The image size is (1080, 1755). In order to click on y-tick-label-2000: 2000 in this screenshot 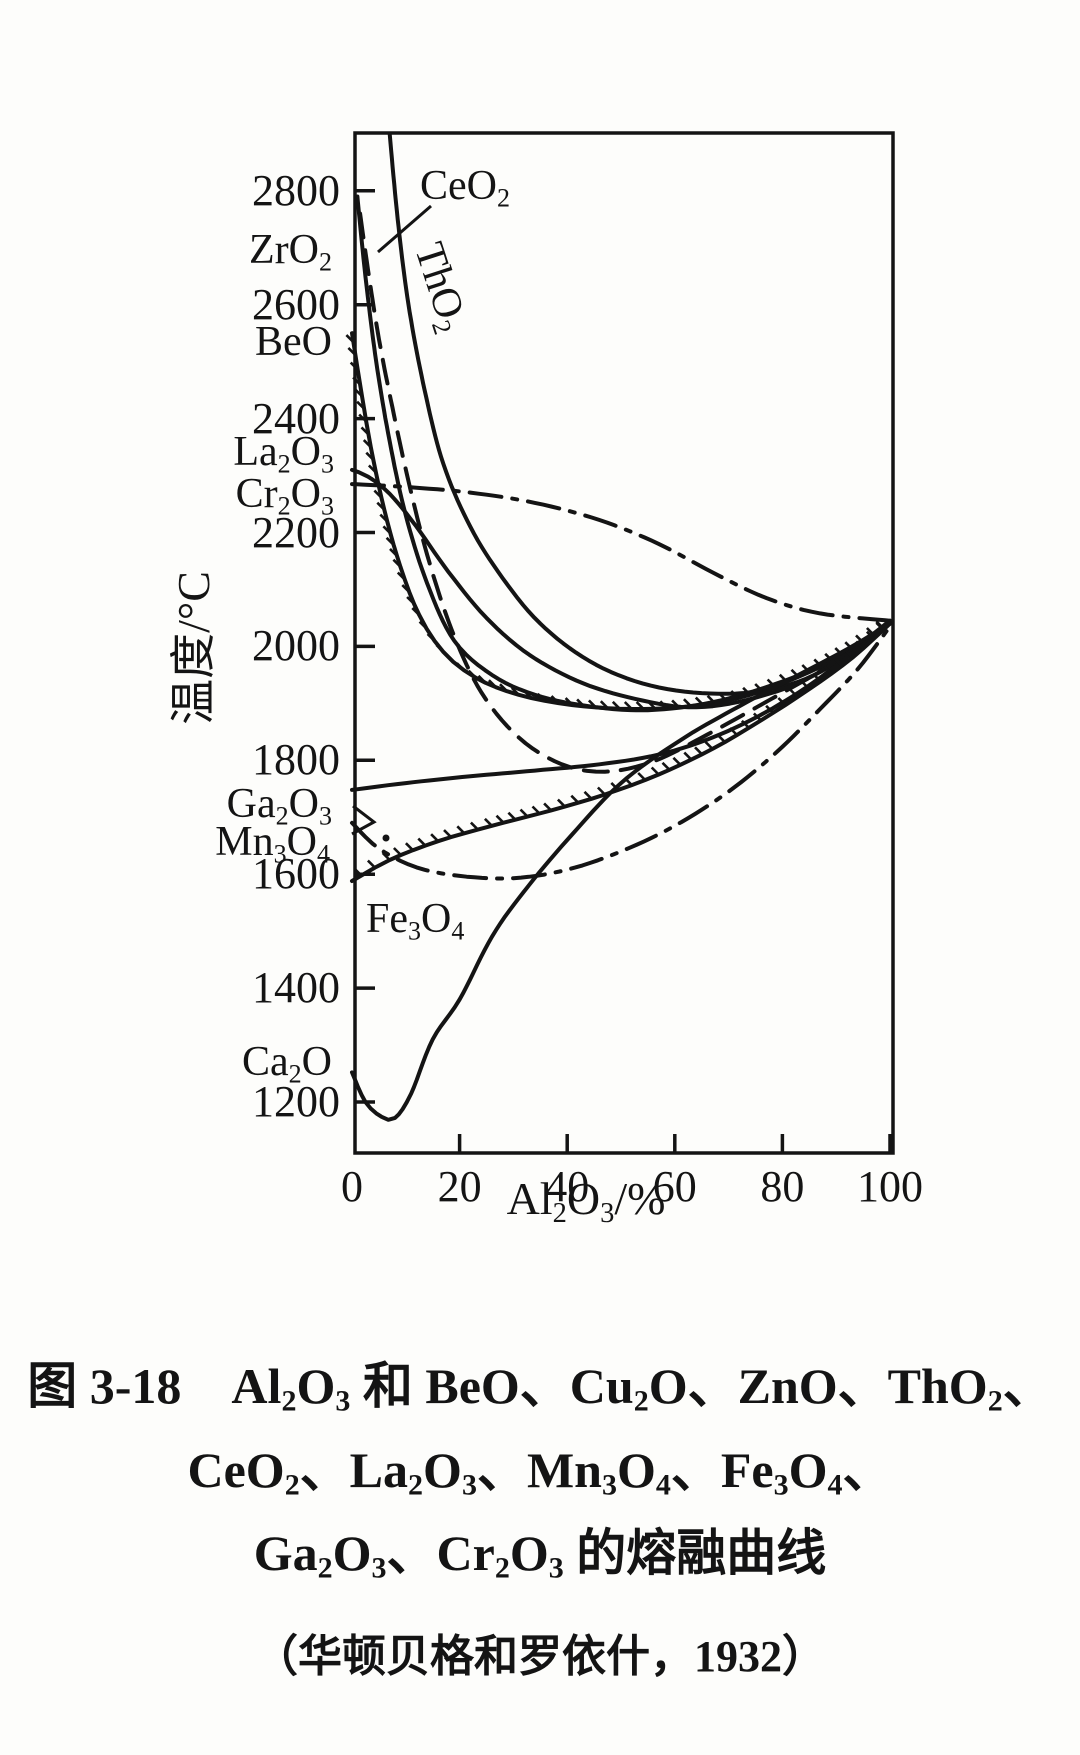, I will do `click(296, 646)`.